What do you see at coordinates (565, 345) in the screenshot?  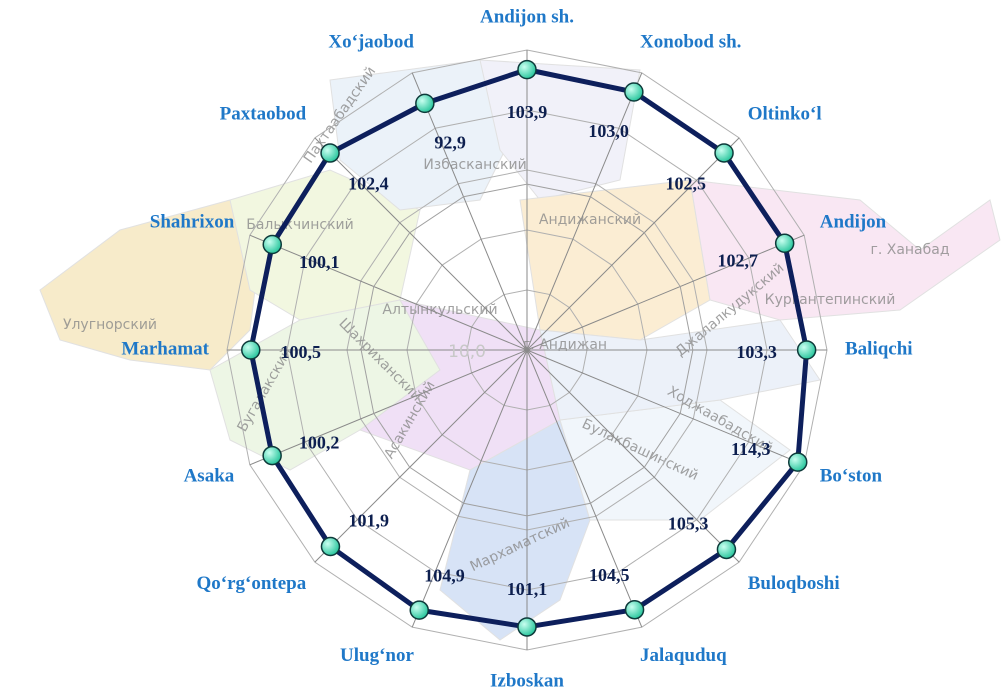 I see `map-label: г. Андижан` at bounding box center [565, 345].